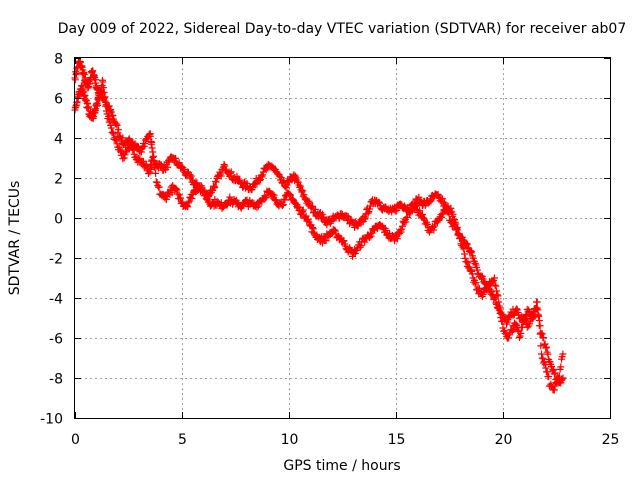  Describe the element at coordinates (290, 440) in the screenshot. I see `x-tick-label: 10` at that location.